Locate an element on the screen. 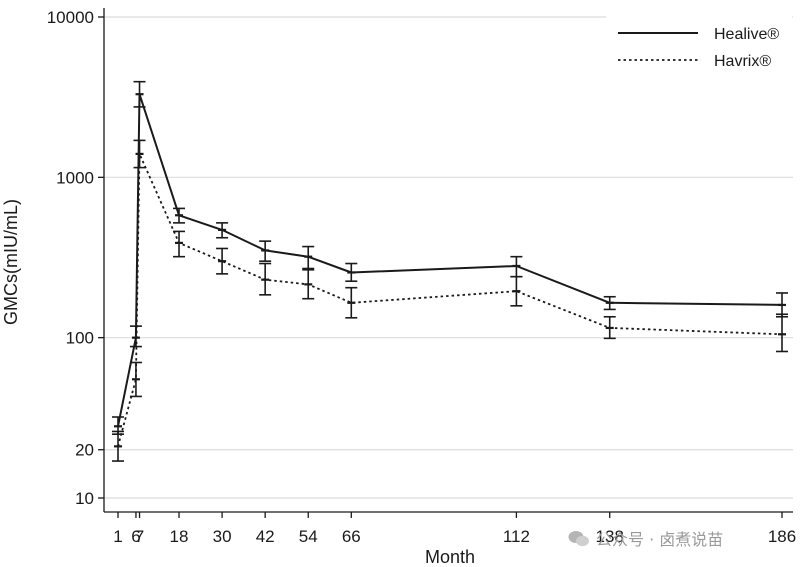 The height and width of the screenshot is (567, 800). x-axis-title: Month is located at coordinates (450, 557).